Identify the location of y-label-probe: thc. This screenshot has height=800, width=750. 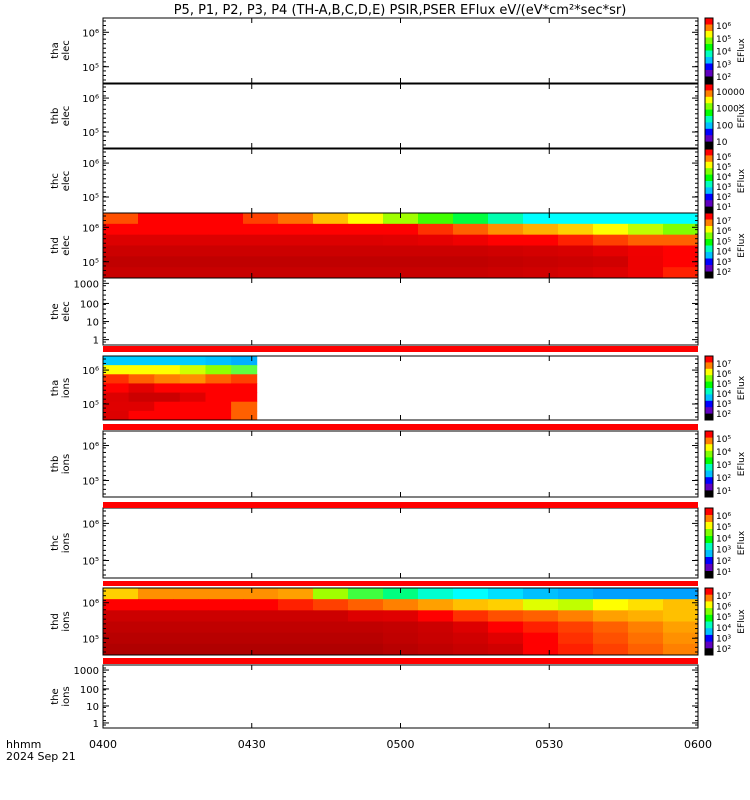
(55, 543).